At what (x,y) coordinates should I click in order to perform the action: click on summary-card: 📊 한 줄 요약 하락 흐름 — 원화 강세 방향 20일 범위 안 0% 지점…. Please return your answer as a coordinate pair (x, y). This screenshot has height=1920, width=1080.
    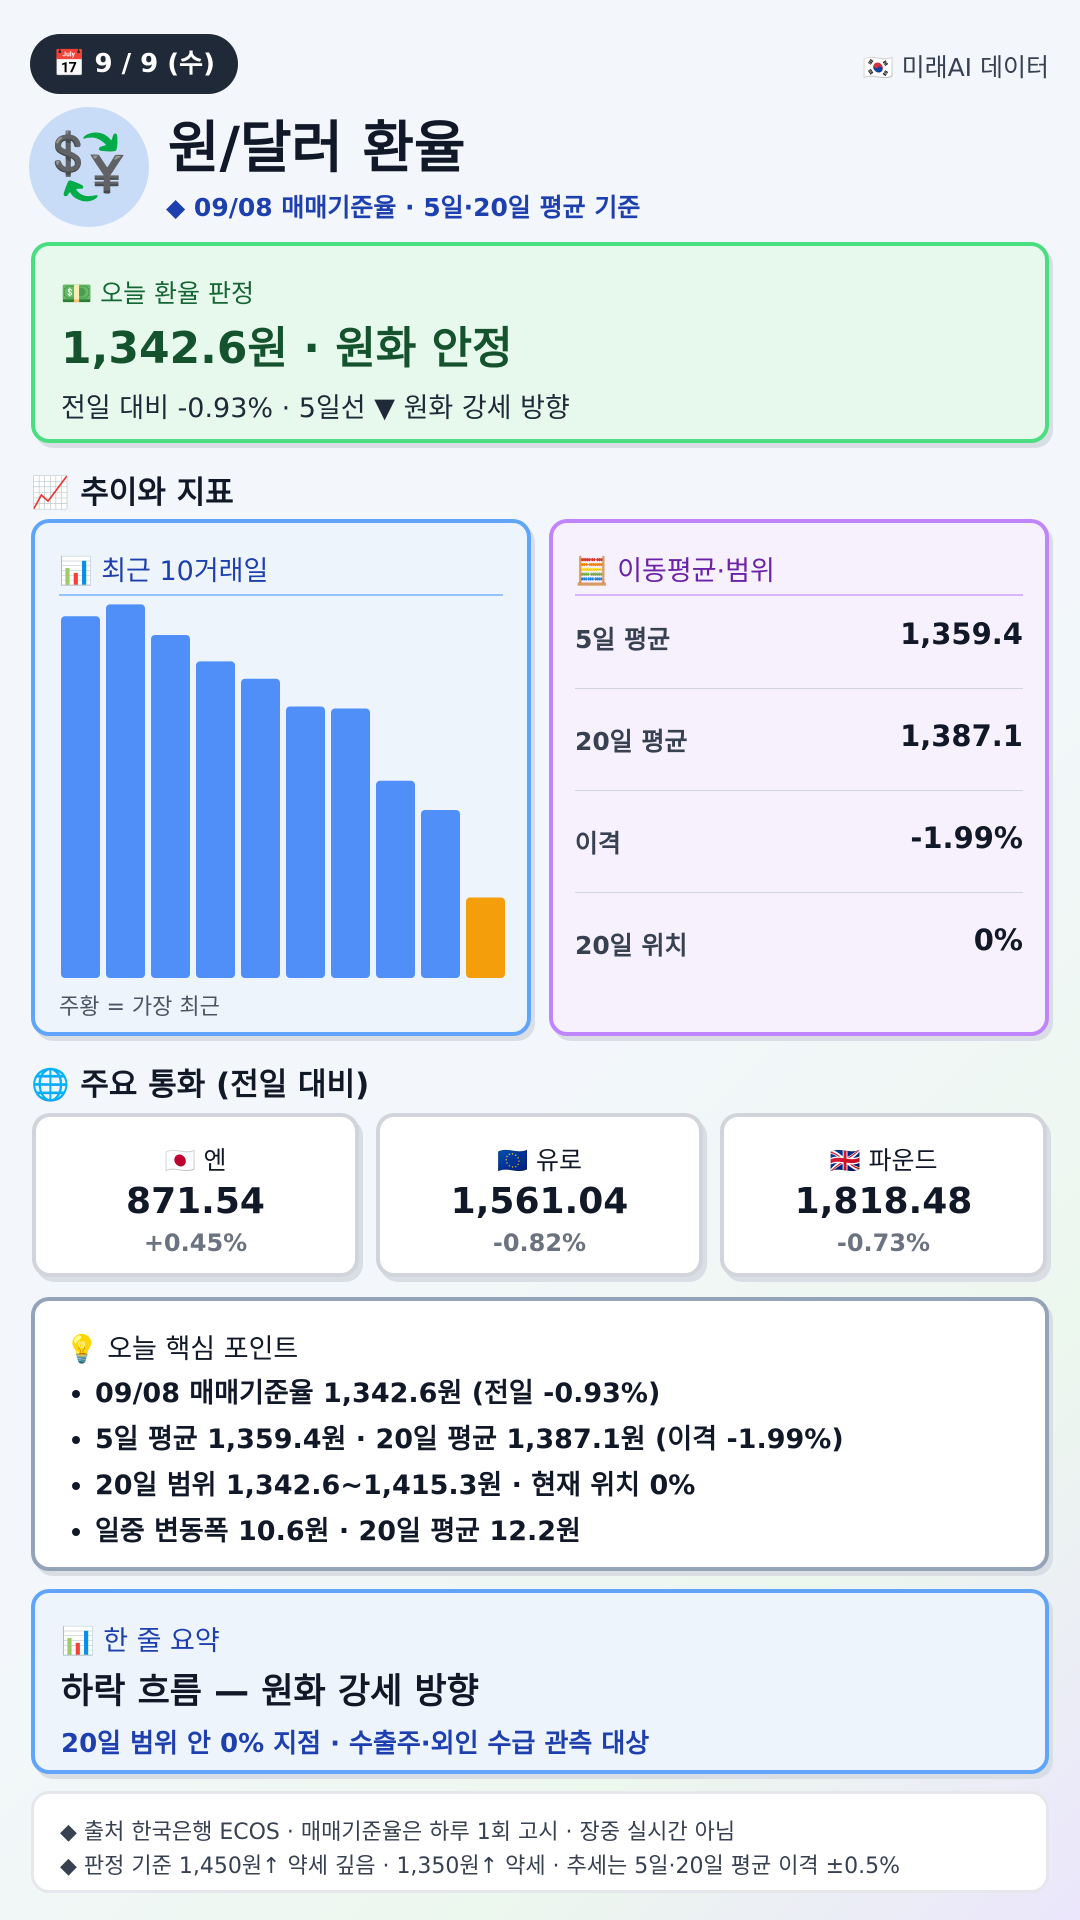
    Looking at the image, I should click on (540, 1681).